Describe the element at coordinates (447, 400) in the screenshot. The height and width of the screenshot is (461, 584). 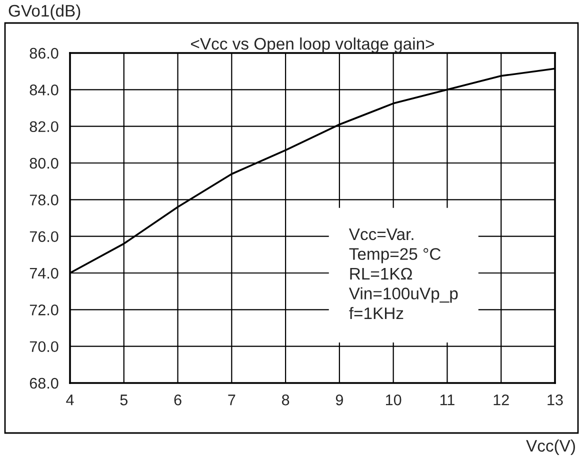
I see `x-tick-label: 11` at that location.